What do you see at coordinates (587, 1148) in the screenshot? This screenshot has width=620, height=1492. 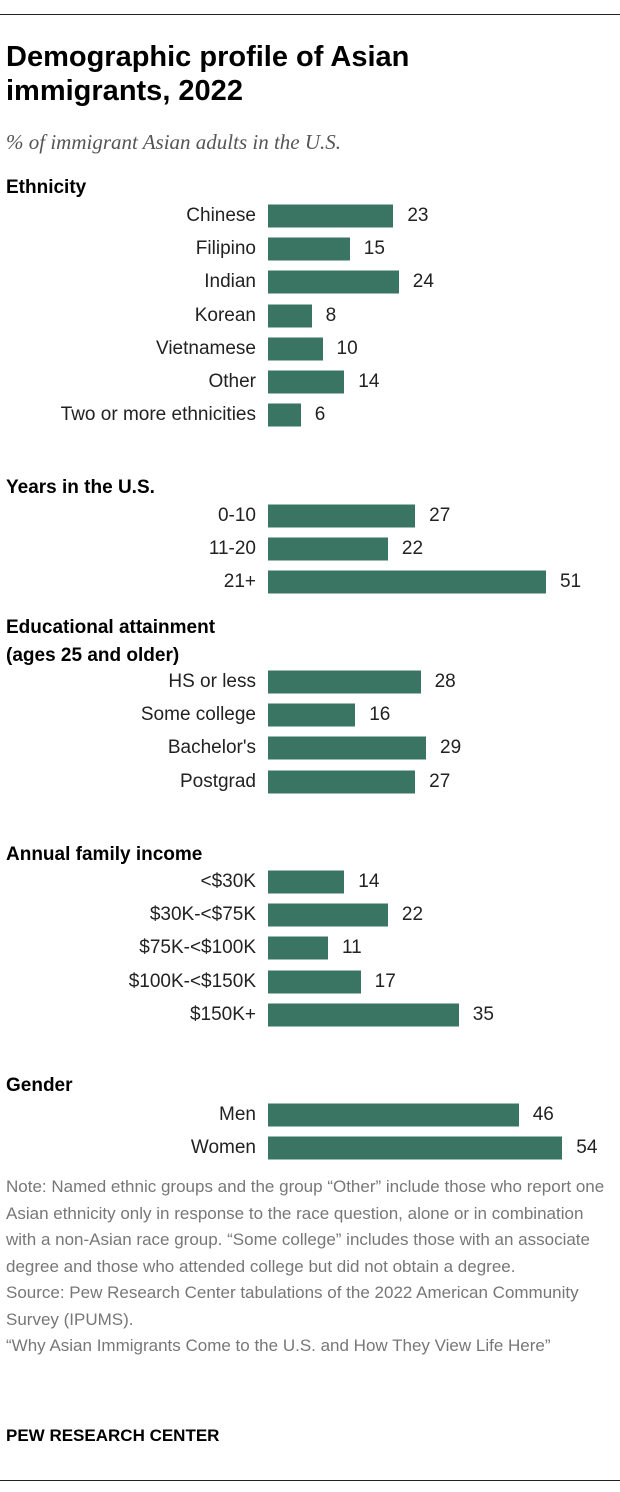 I see `data-label: 54` at bounding box center [587, 1148].